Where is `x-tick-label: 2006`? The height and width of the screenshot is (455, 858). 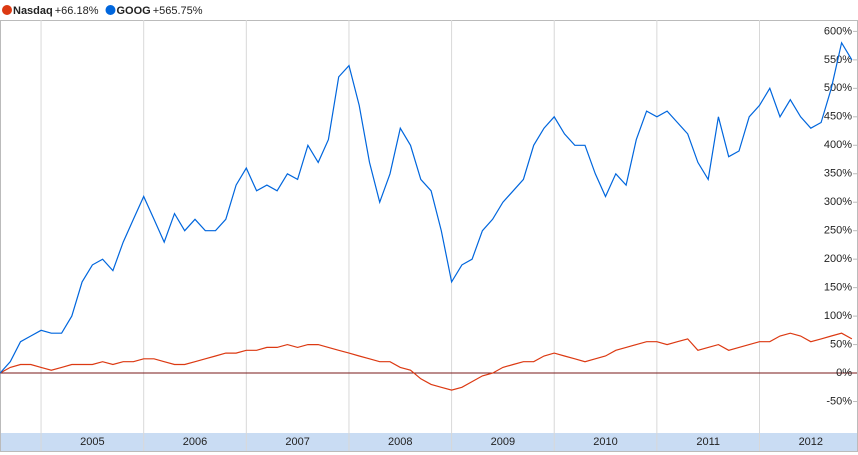
x-tick-label: 2006 is located at coordinates (195, 442).